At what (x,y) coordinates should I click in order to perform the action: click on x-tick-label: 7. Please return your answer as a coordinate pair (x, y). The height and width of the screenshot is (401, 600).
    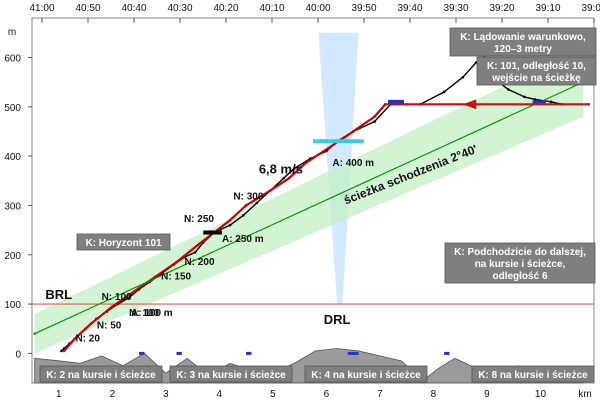
    Looking at the image, I should click on (380, 394).